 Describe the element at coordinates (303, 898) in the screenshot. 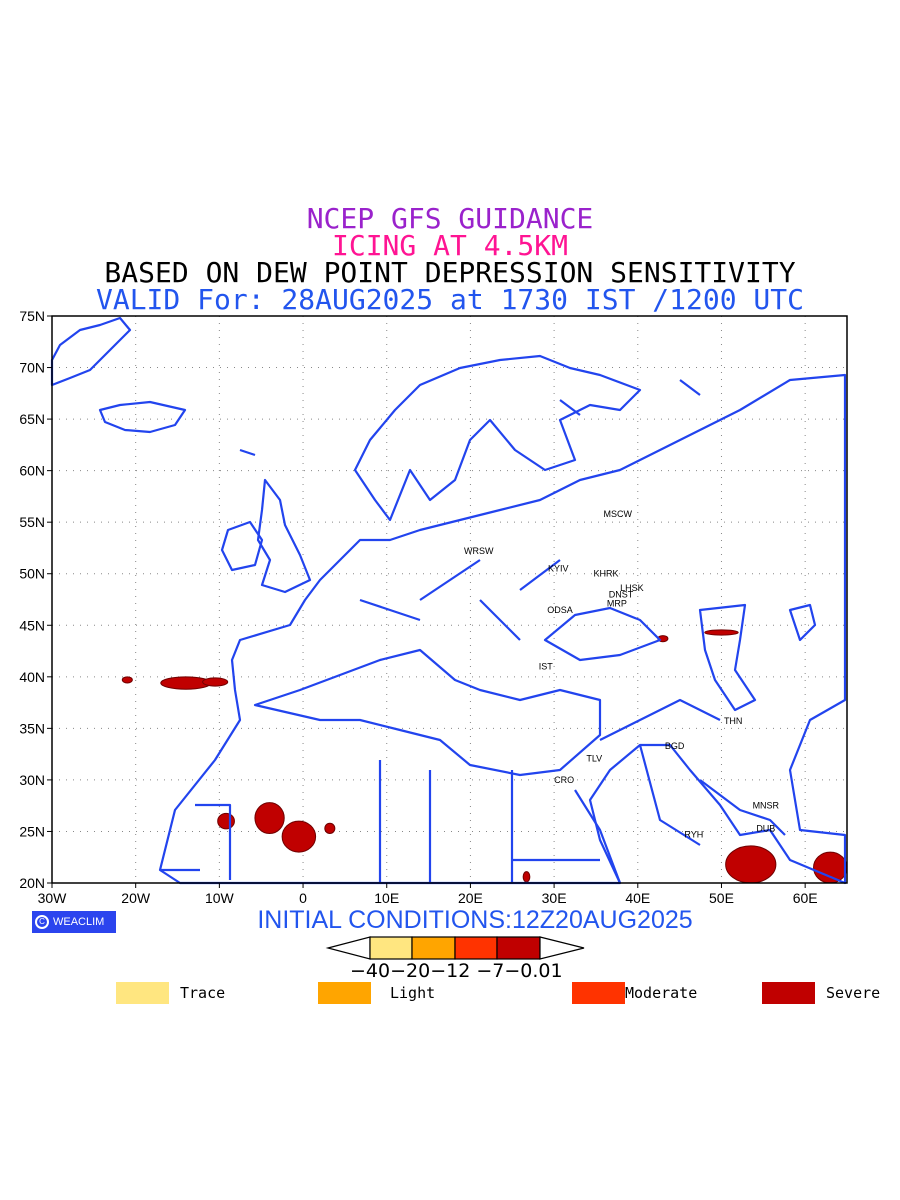

I see `lon-tick-label: 0` at that location.